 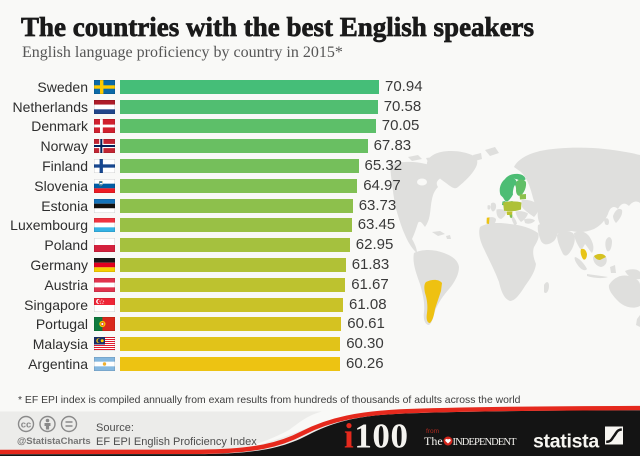 I want to click on svg-text: The, so click(x=433, y=441).